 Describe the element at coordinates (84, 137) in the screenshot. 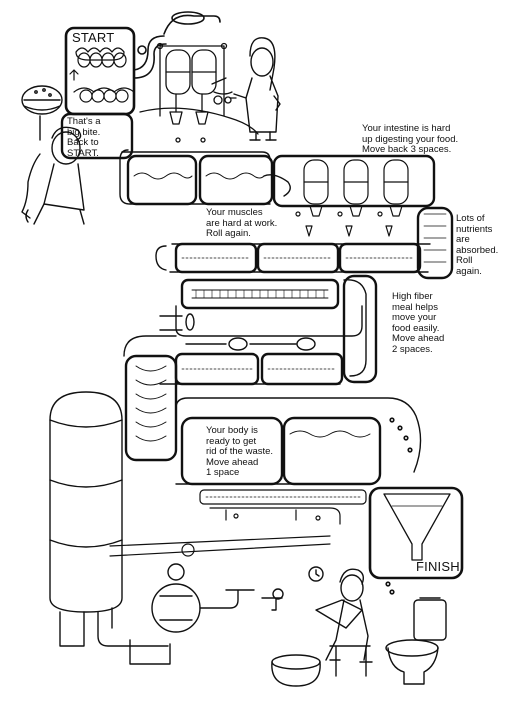

I see `big-bite-text: That's a big bite. Back to START.` at that location.